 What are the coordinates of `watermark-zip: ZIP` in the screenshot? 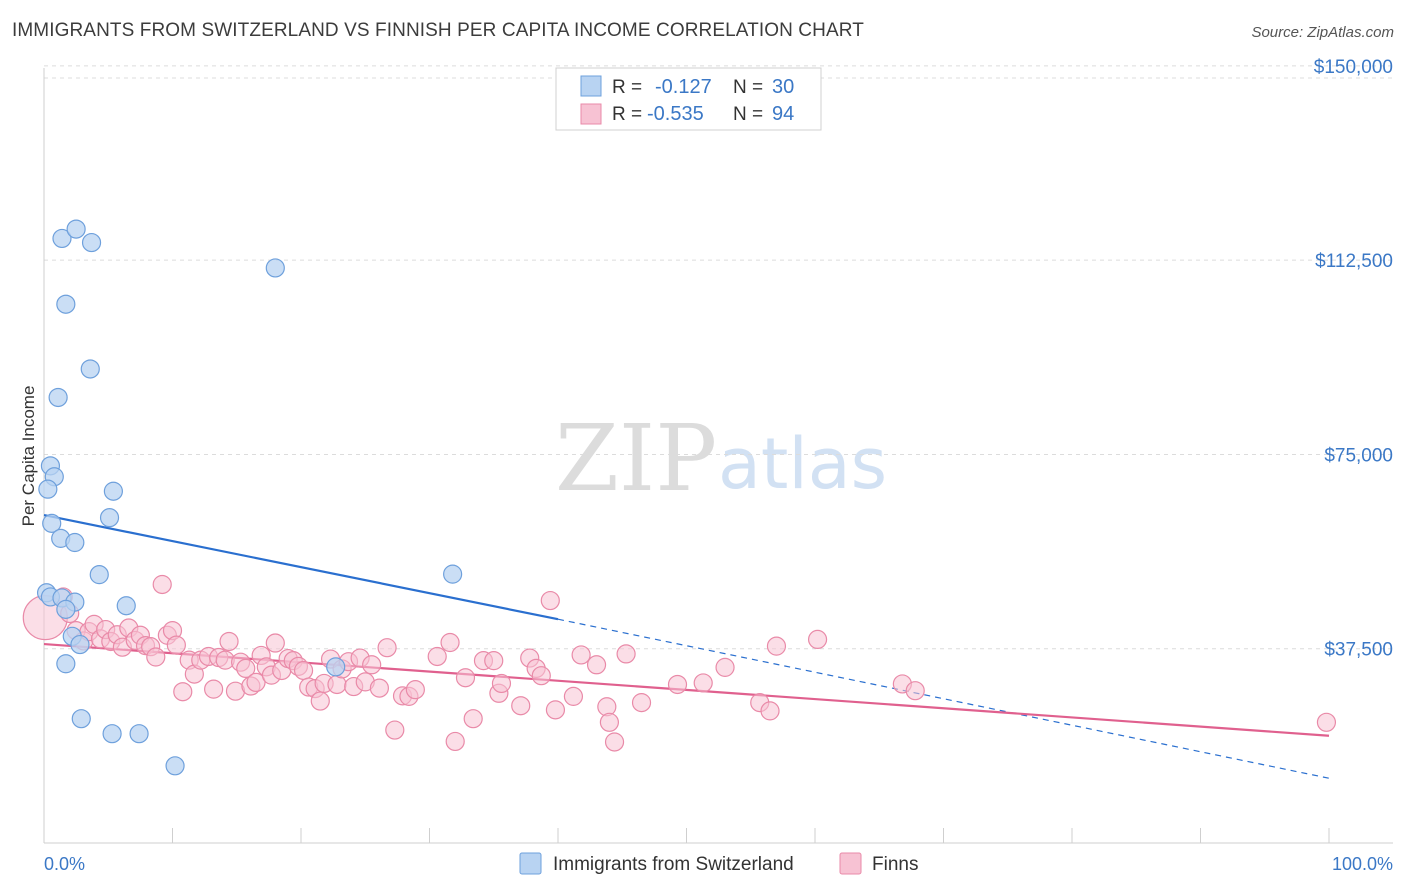 It's located at (636, 458).